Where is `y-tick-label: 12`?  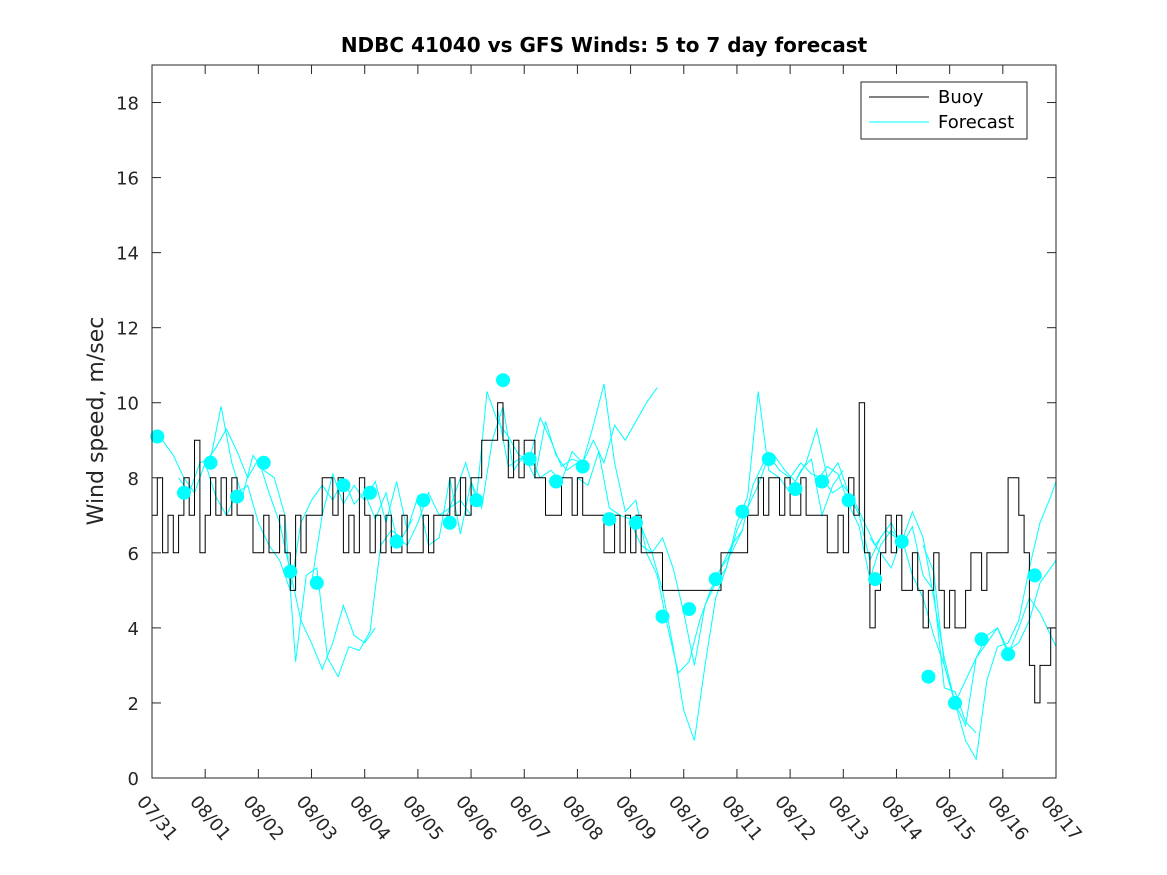 y-tick-label: 12 is located at coordinates (127, 329).